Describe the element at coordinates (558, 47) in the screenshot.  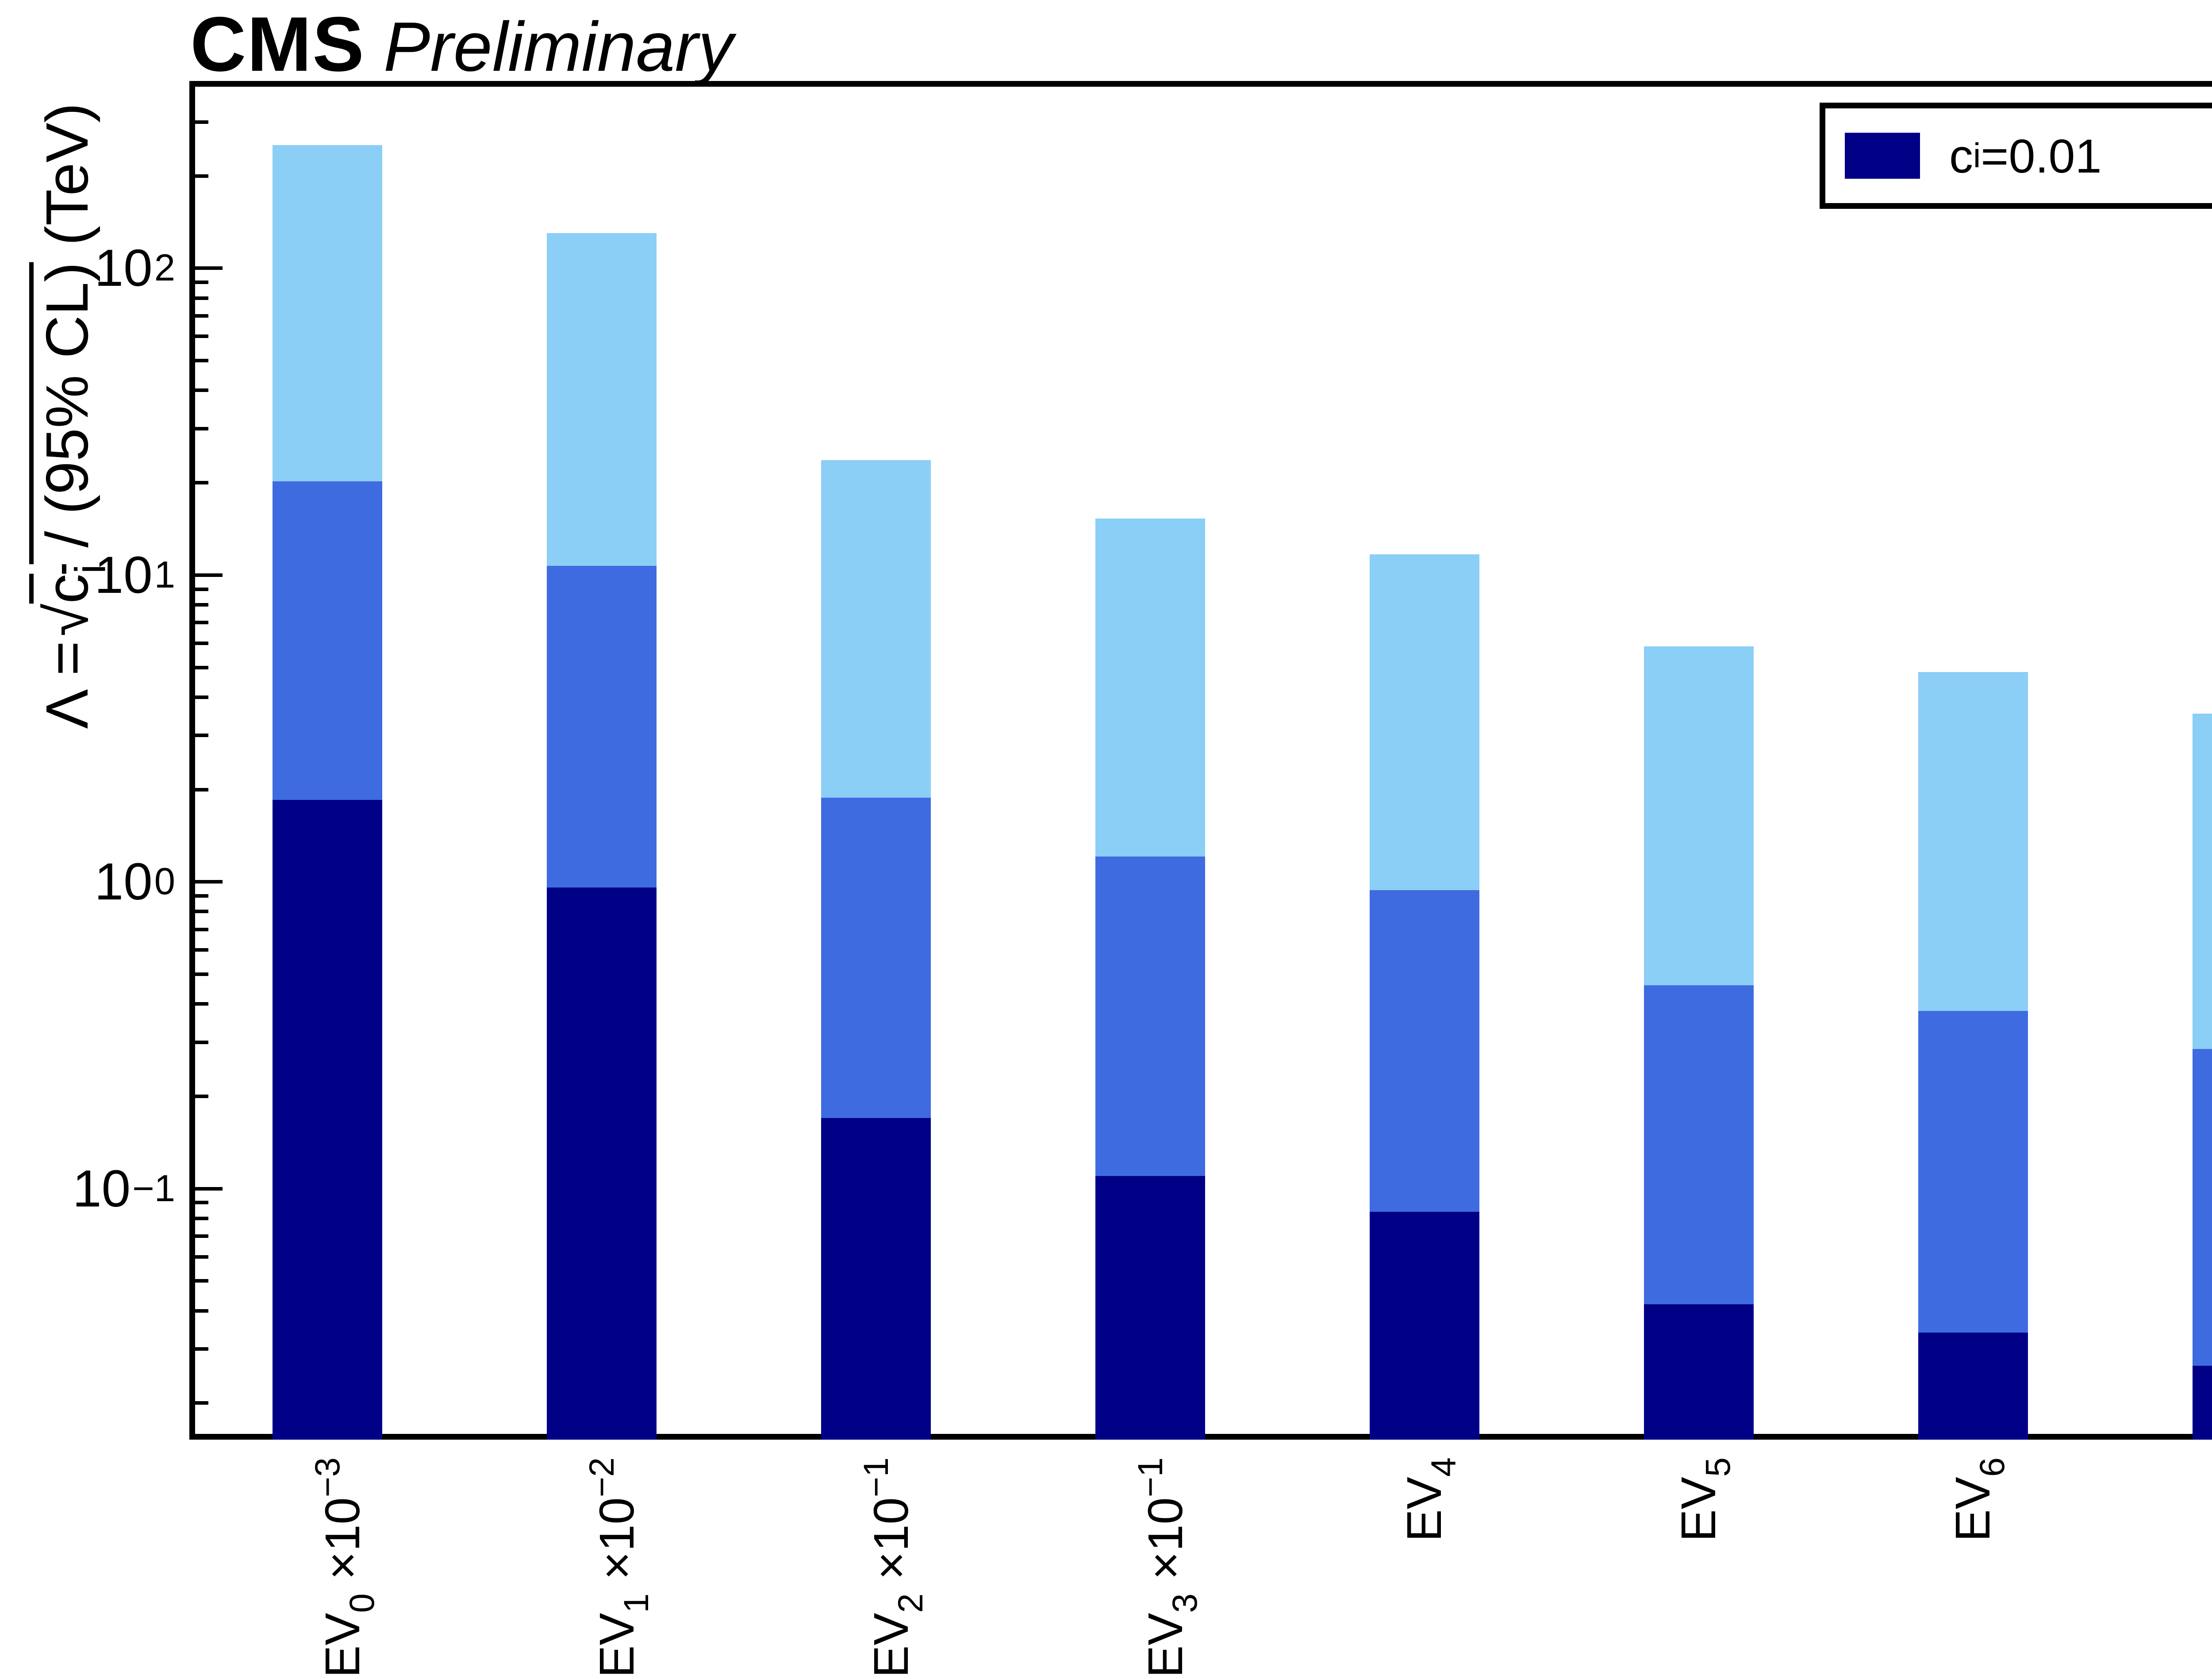
I see `preliminary-label: Preliminary` at that location.